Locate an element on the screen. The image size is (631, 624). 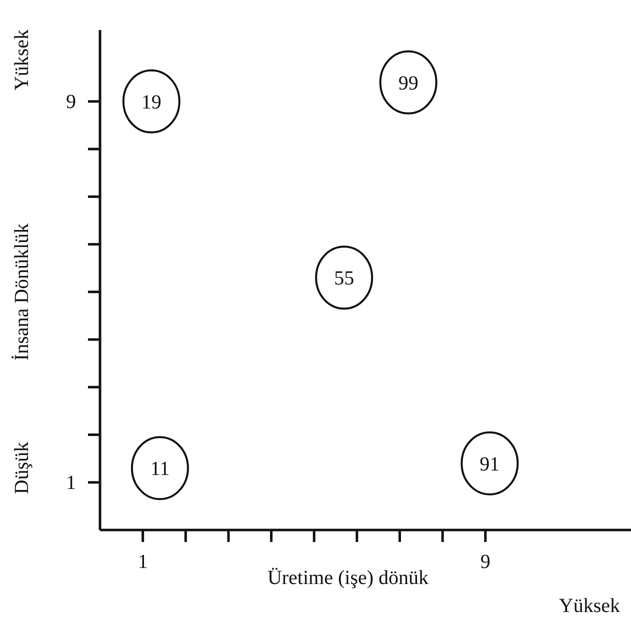
y-axis-title: İnsana Dönüklük is located at coordinates (22, 292).